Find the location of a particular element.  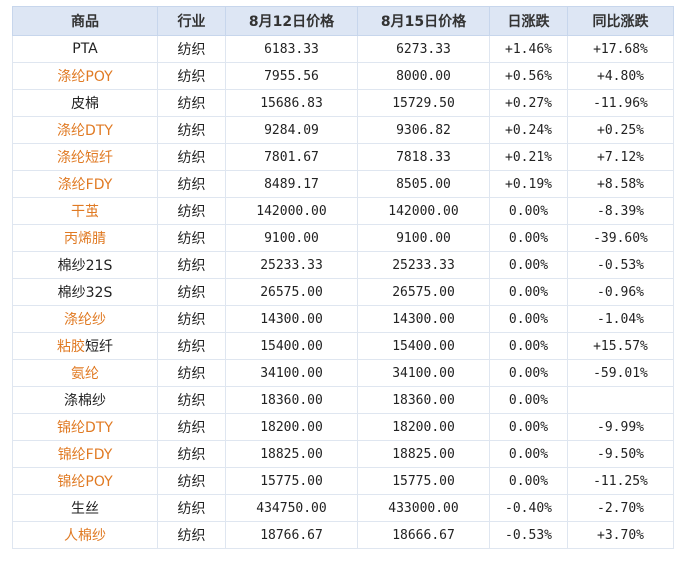

table-row: 氨纶 纺织 34100.00 34100.00 0.00% -59.01% is located at coordinates (343, 373).